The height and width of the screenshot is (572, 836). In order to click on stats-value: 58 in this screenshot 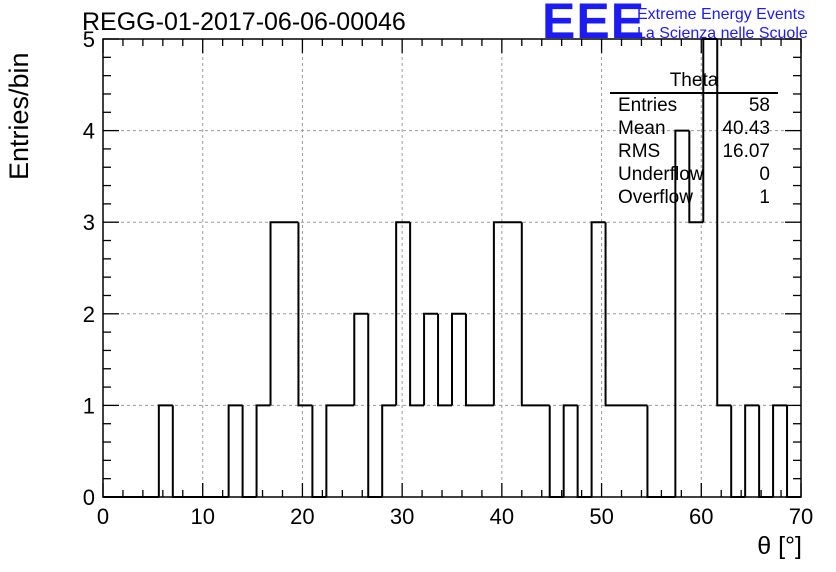, I will do `click(759, 105)`.